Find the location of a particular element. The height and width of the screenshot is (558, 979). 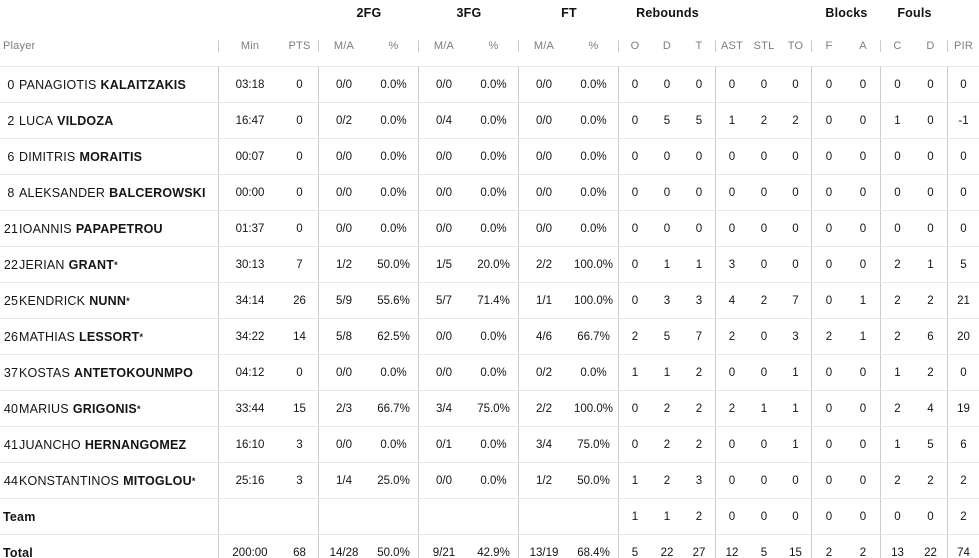

cell-fg2-pct: 66.7% is located at coordinates (394, 408).